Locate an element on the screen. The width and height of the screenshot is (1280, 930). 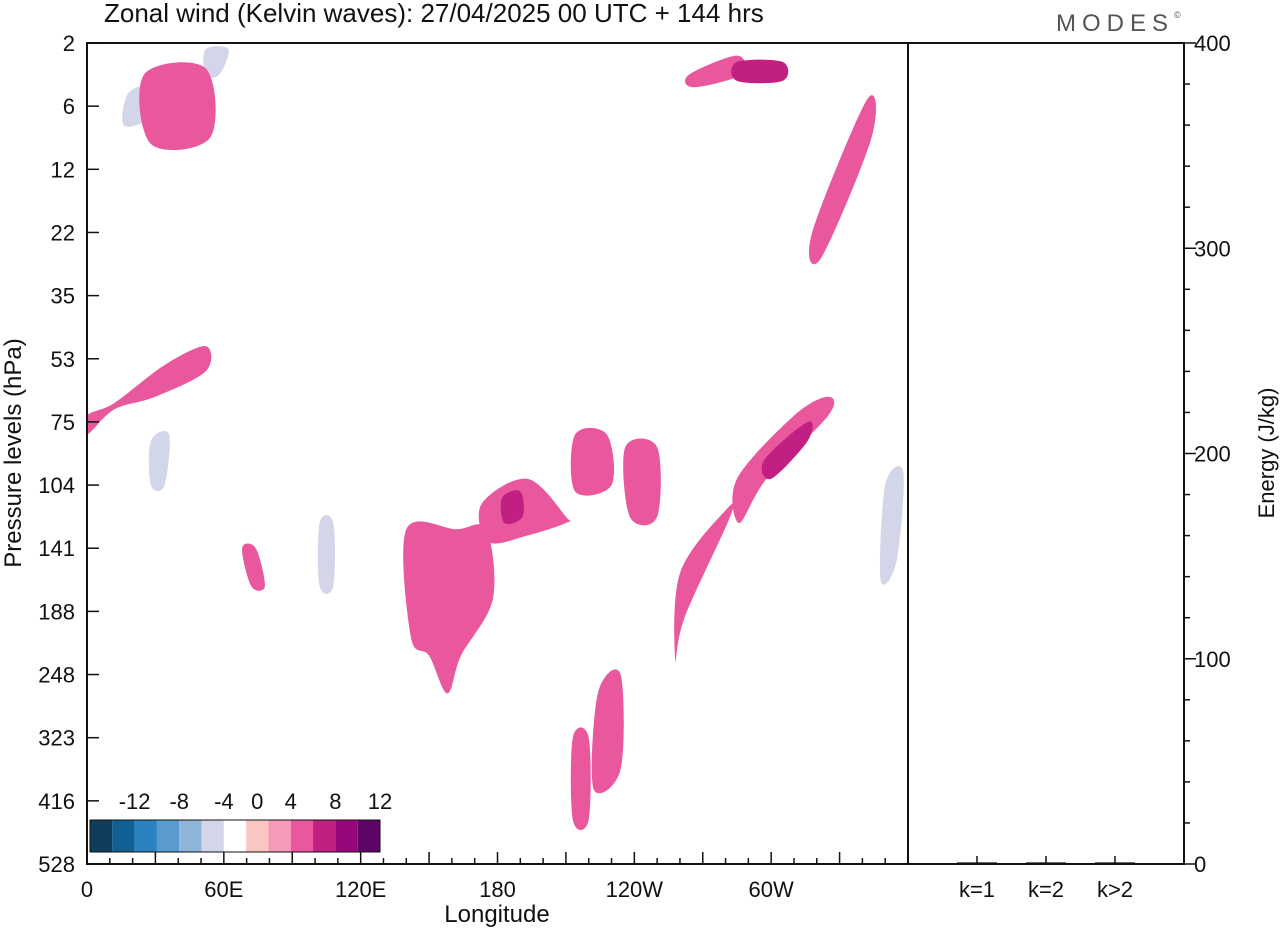
x-tick-label: 120W is located at coordinates (635, 889).